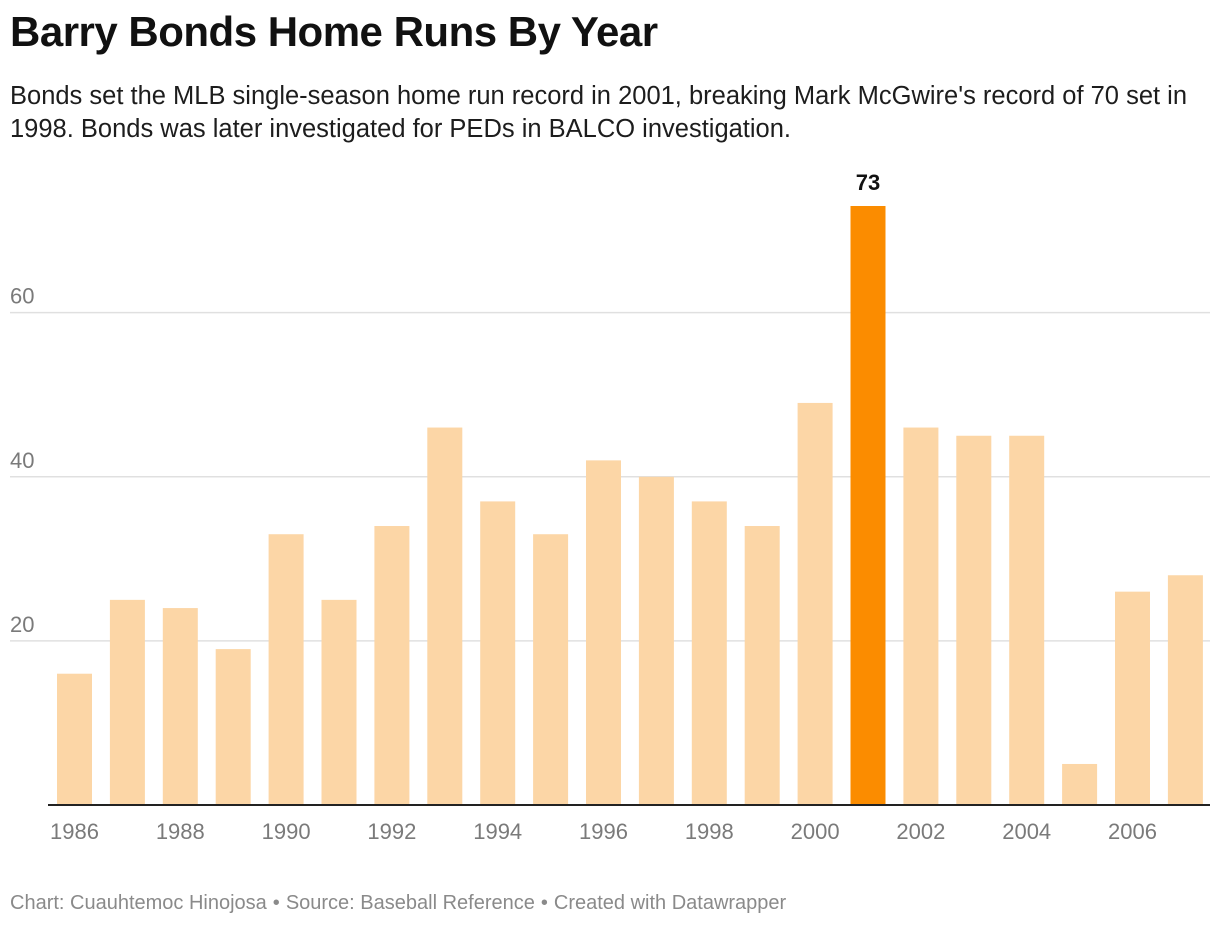 The height and width of the screenshot is (928, 1220). I want to click on bar-2001, so click(868, 505).